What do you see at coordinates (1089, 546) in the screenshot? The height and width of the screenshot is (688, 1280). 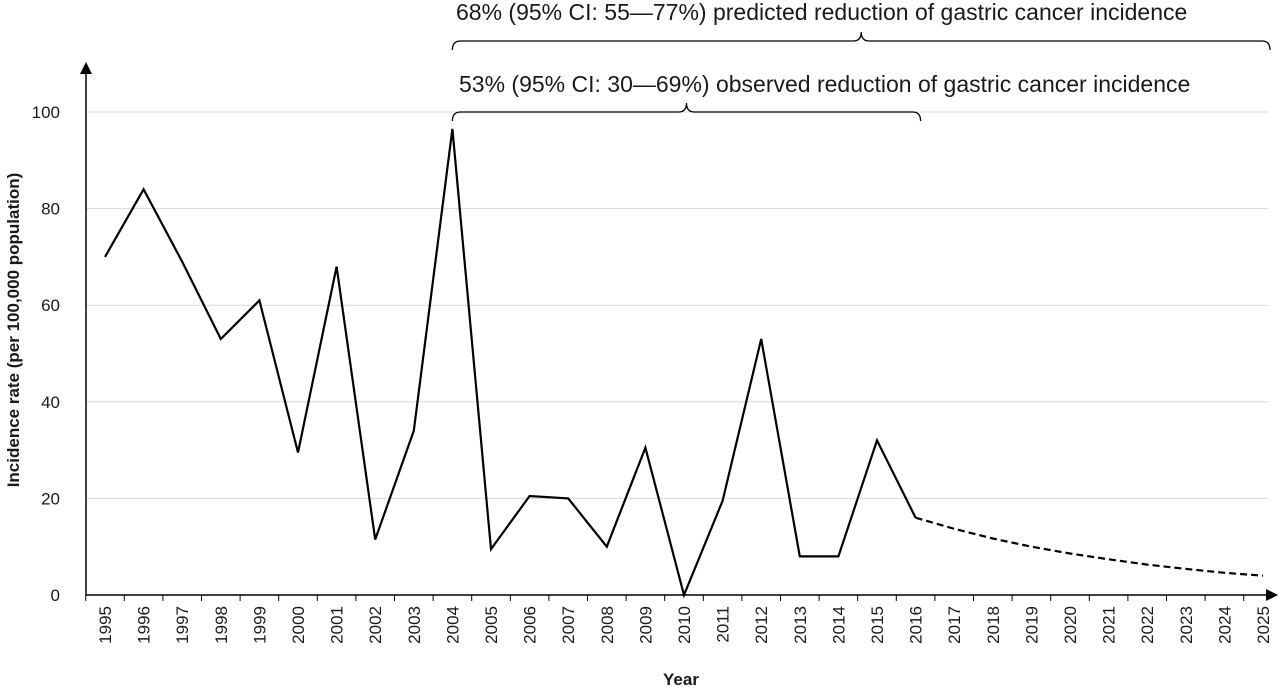 I see `predicted-series-line` at bounding box center [1089, 546].